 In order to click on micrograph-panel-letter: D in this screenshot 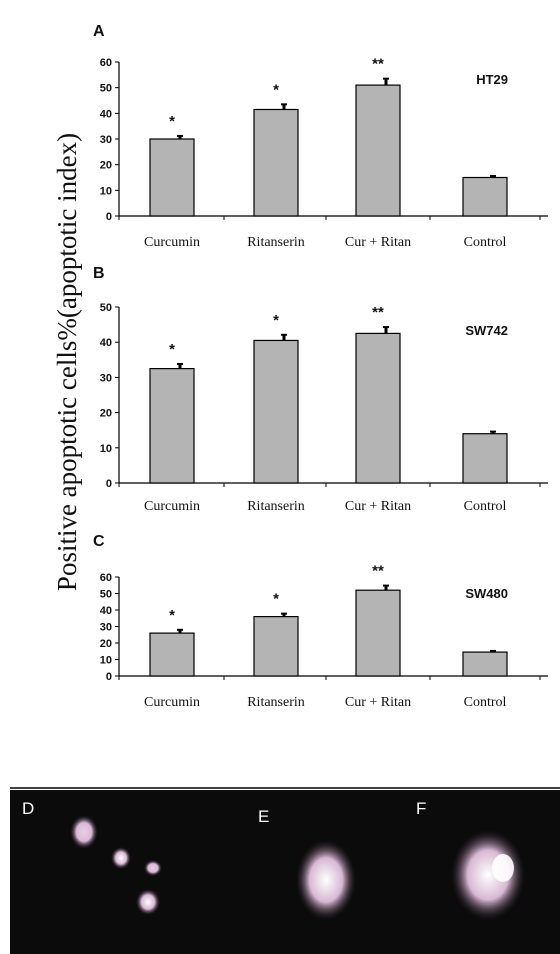, I will do `click(28, 808)`.